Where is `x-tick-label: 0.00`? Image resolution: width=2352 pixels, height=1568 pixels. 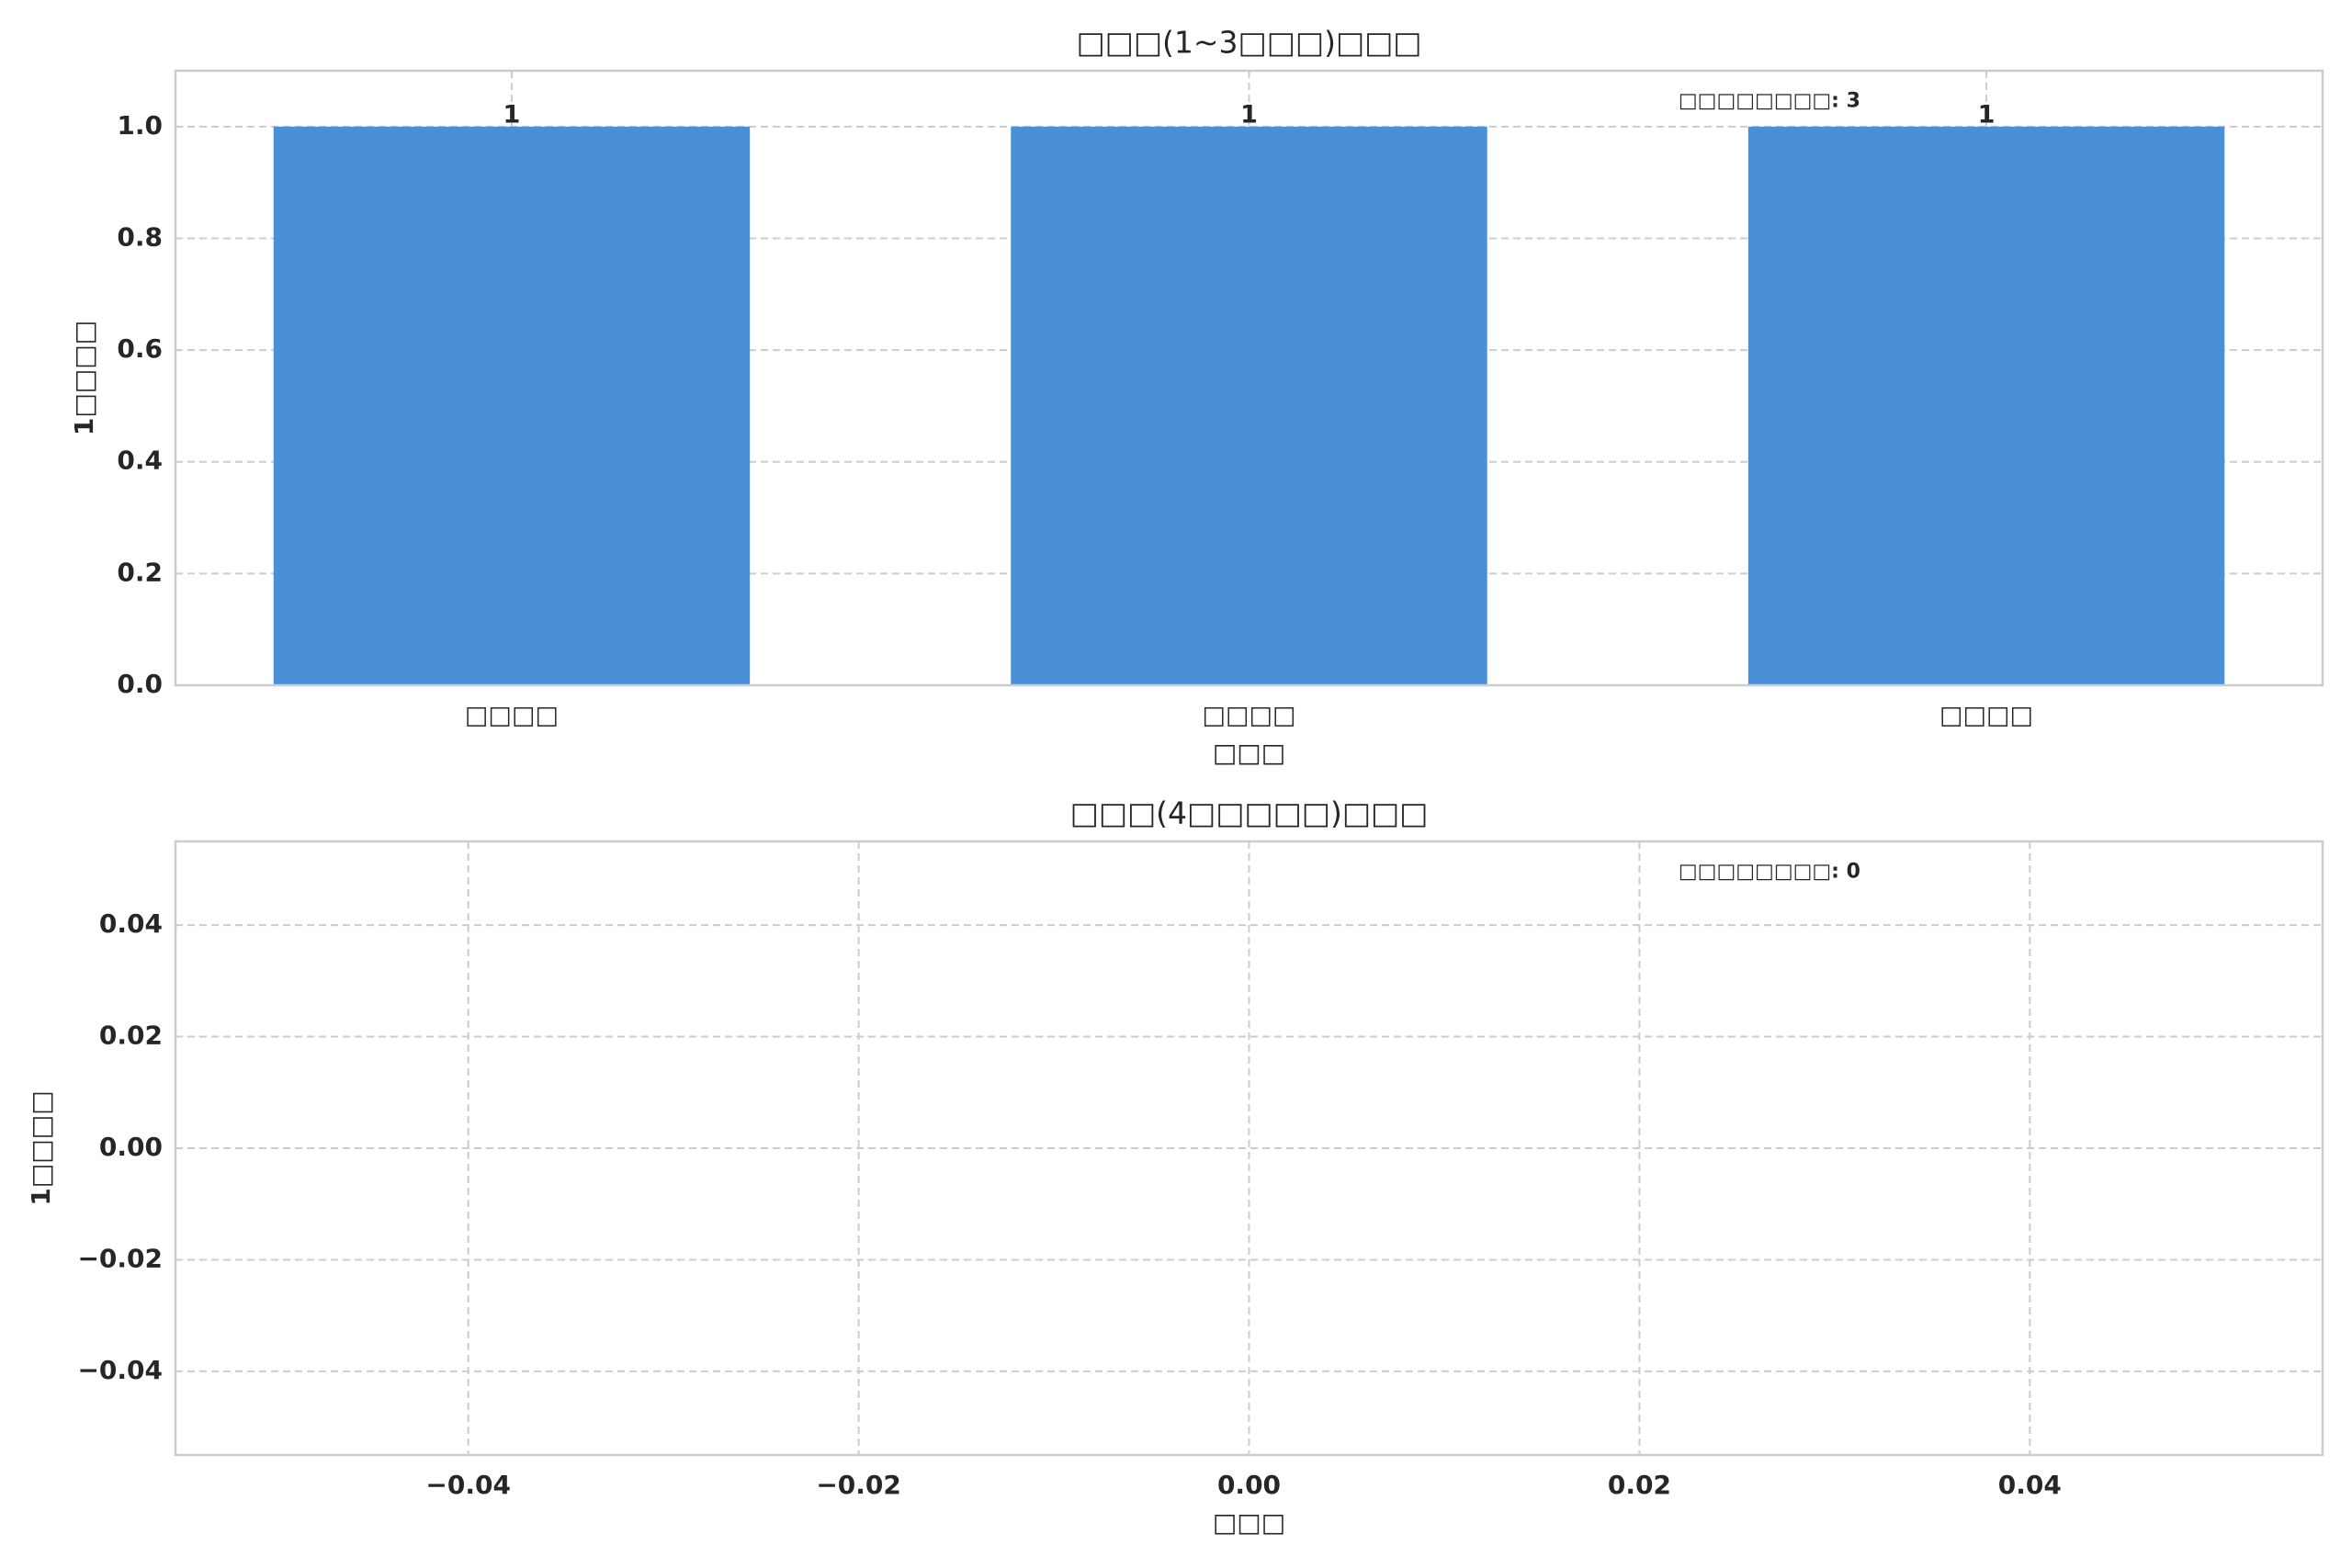 x-tick-label: 0.00 is located at coordinates (1249, 1485).